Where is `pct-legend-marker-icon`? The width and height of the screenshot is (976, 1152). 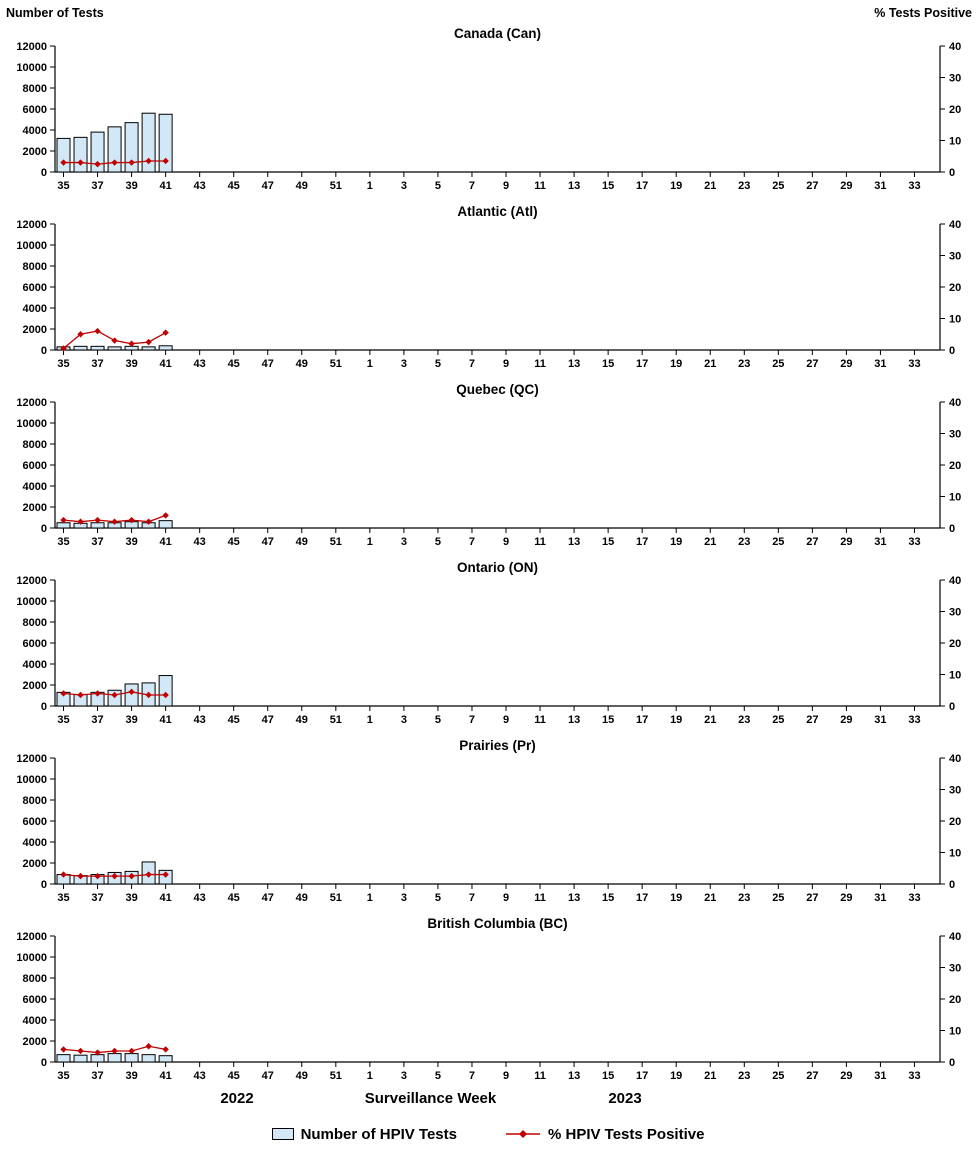 pct-legend-marker-icon is located at coordinates (522, 1134).